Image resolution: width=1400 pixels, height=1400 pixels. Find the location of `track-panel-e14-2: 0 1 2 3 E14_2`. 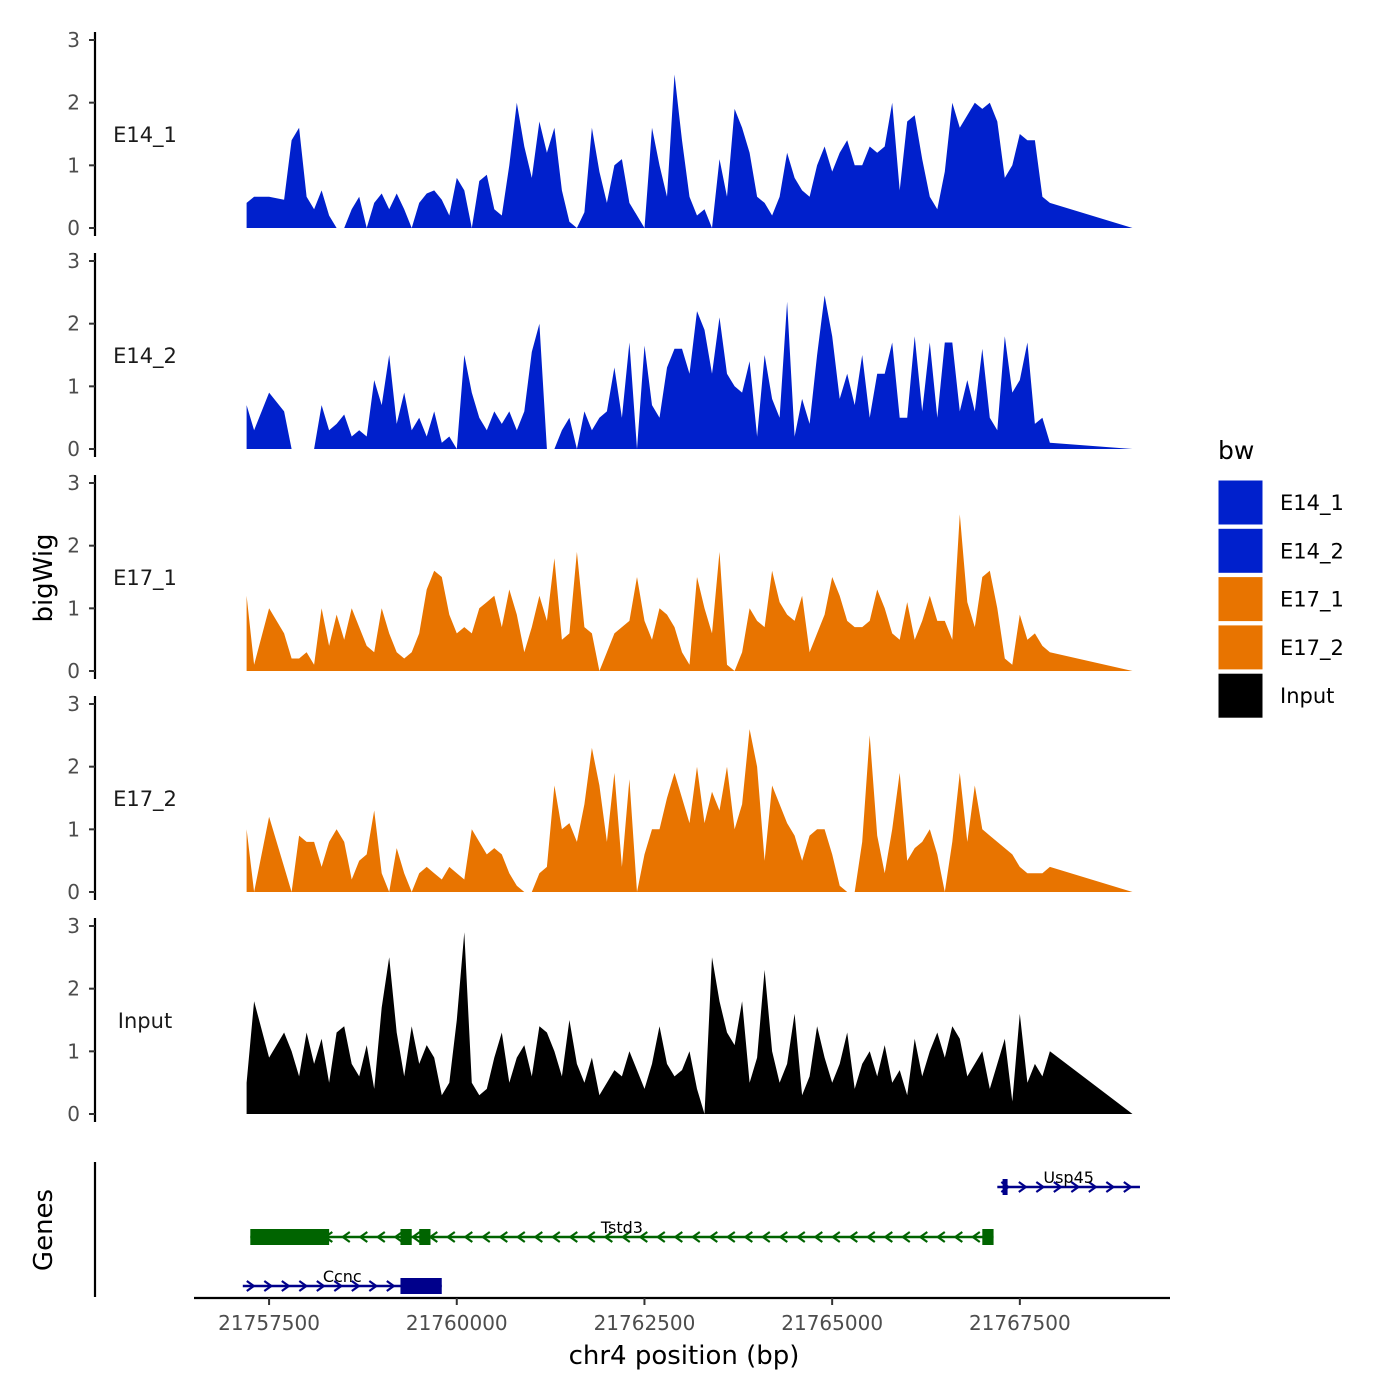

track-panel-e14-2: 0 1 2 3 E14_2 is located at coordinates (600, 355).